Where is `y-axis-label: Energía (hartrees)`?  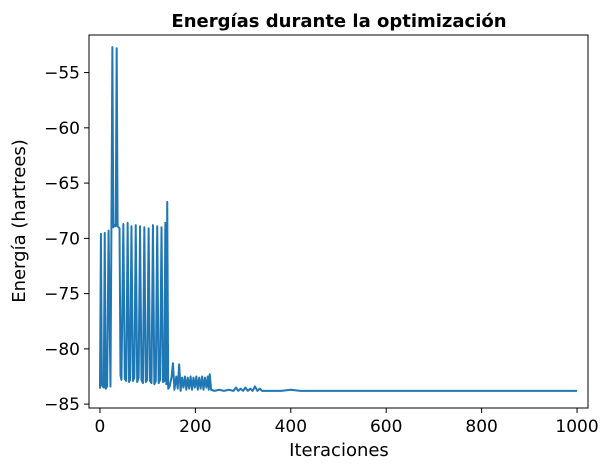
y-axis-label: Energía (hartrees) is located at coordinates (19, 221).